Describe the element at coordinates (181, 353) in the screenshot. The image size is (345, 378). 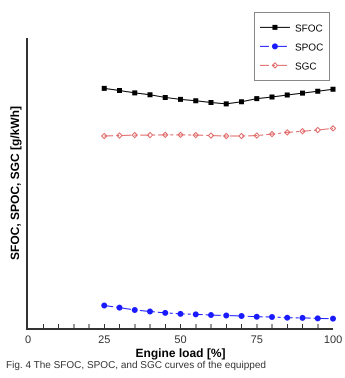
I see `x-axis-title: Engine load [%]` at that location.